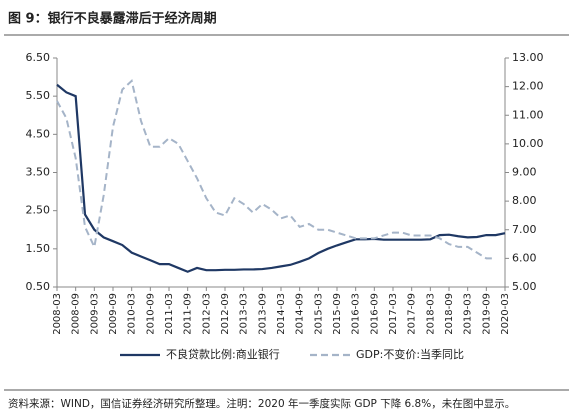  I want to click on x-tick-label: 2014-09, so click(300, 314).